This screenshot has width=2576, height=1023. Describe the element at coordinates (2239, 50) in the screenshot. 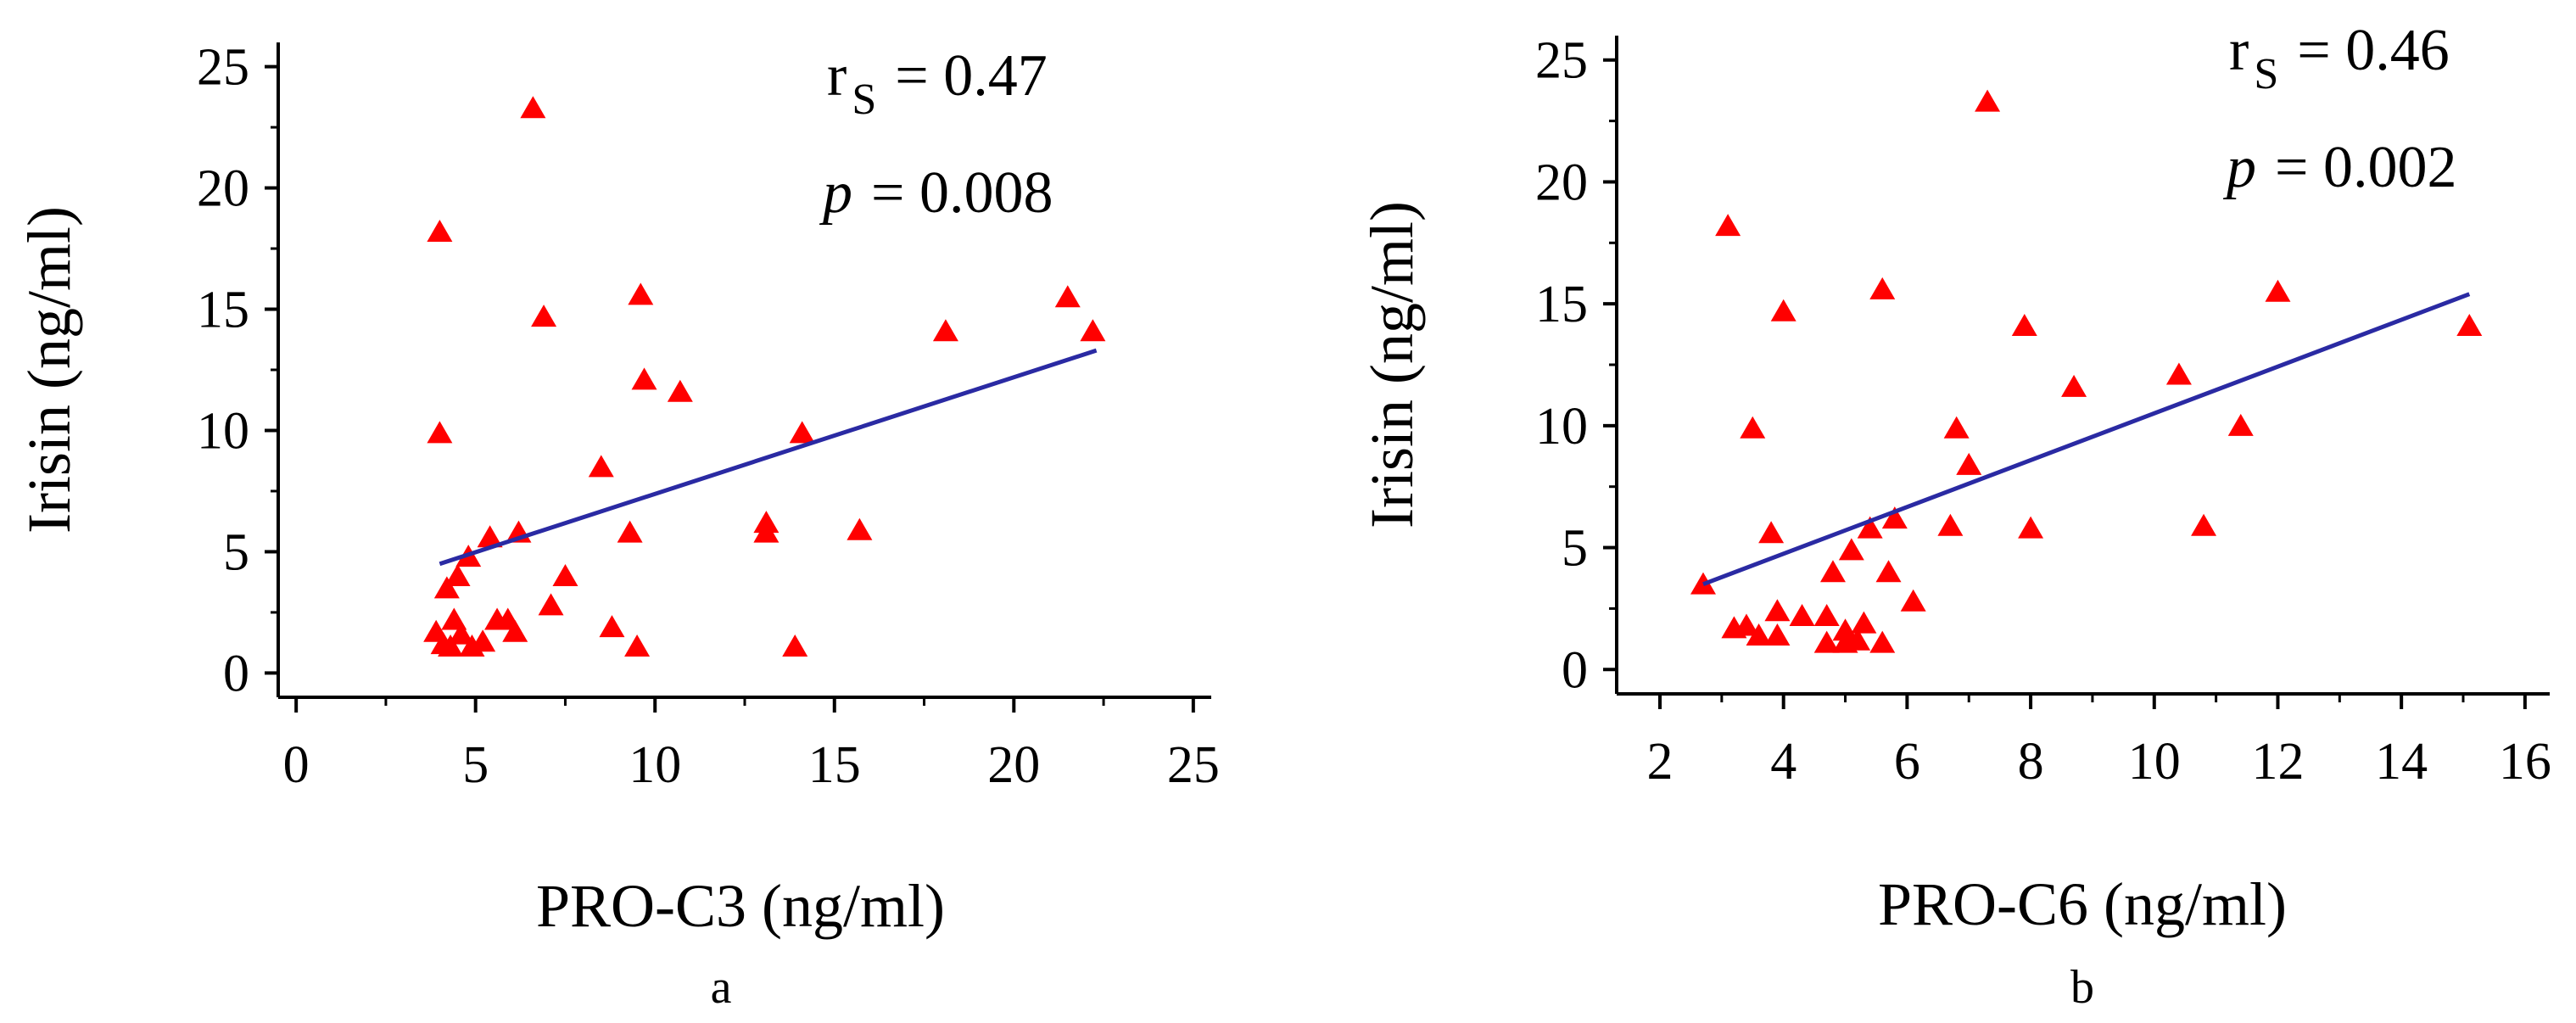

I see `stat-rs-label: r` at that location.